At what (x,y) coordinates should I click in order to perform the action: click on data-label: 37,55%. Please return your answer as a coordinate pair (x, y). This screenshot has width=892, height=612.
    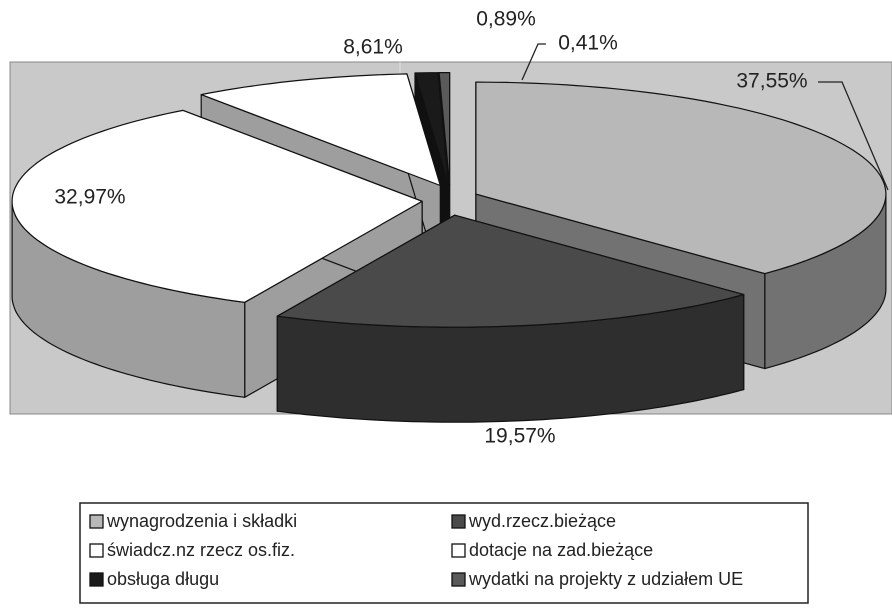
    Looking at the image, I should click on (771, 81).